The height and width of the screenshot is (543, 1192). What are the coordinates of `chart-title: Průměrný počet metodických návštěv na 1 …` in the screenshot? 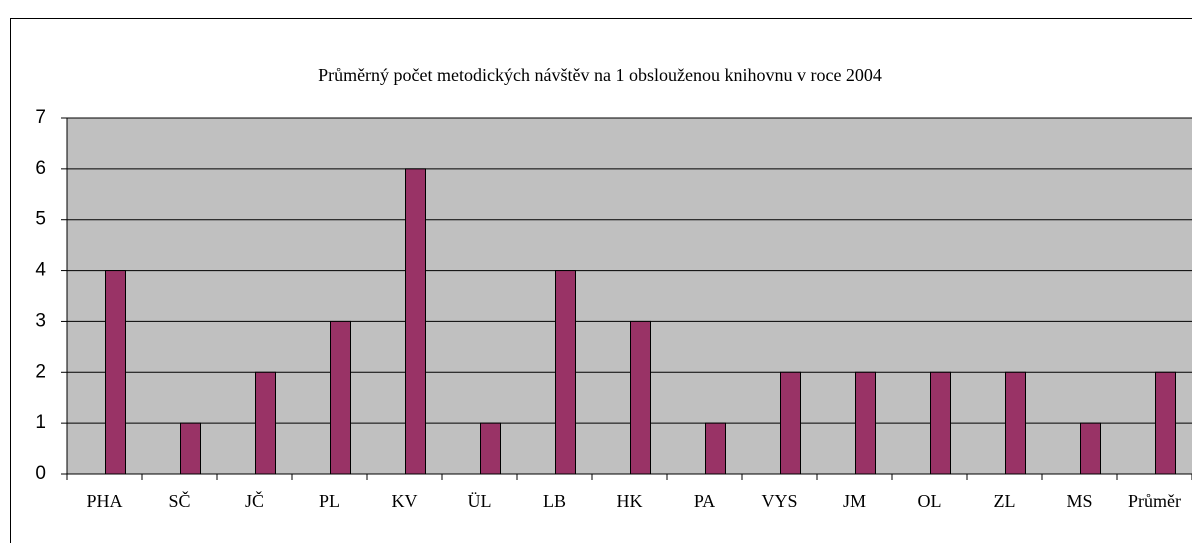 It's located at (600, 75).